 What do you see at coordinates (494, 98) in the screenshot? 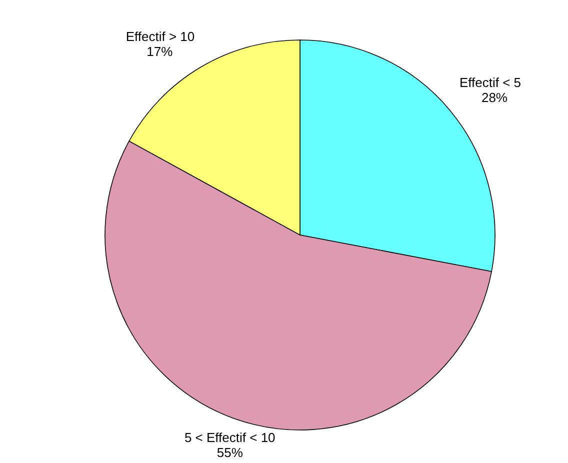
I see `data-label: 28%` at bounding box center [494, 98].